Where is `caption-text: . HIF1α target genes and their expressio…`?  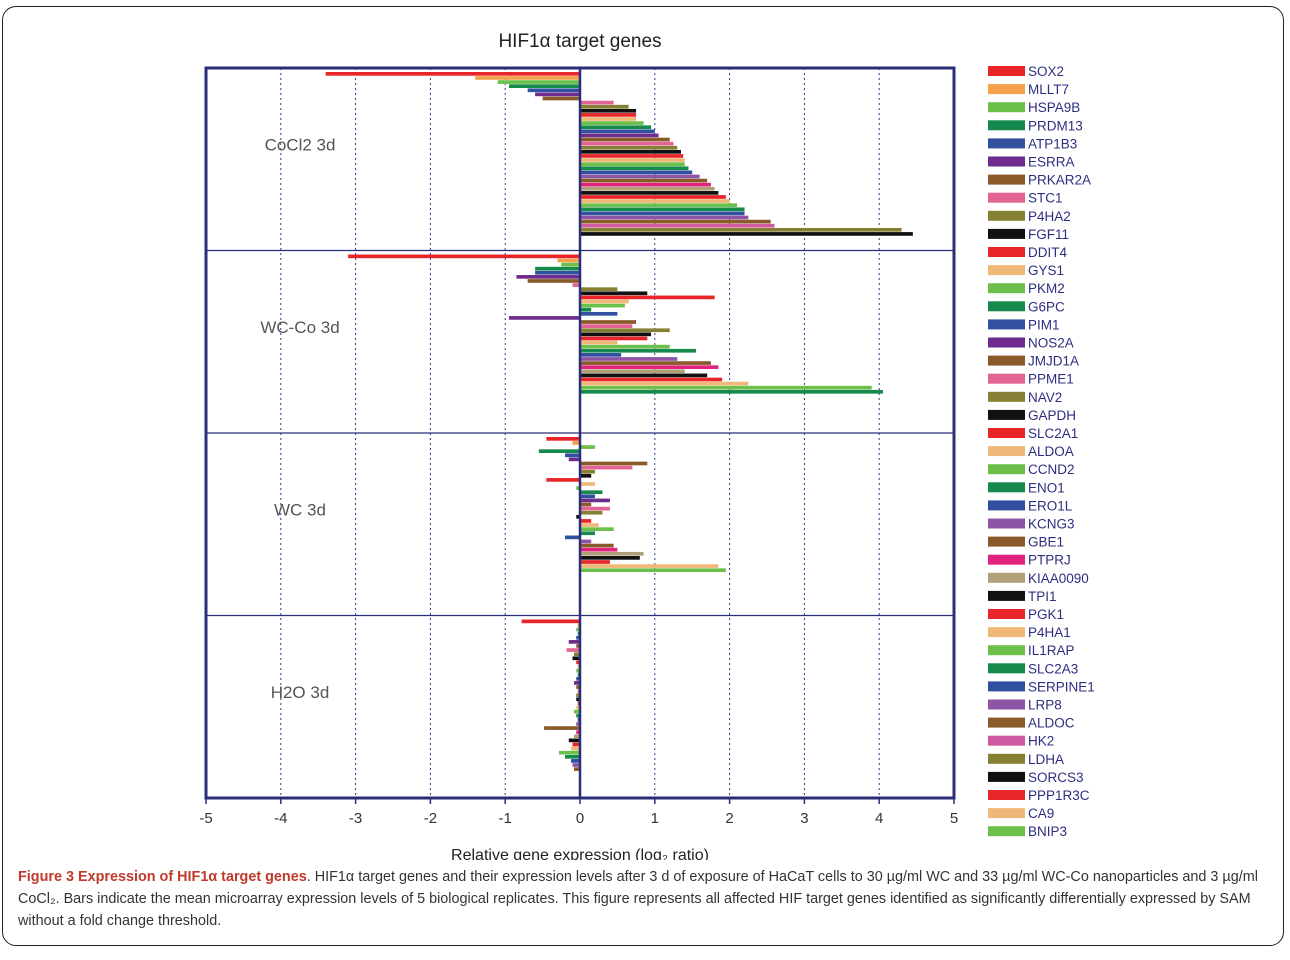 caption-text: . HIF1α target genes and their expressio… is located at coordinates (638, 899).